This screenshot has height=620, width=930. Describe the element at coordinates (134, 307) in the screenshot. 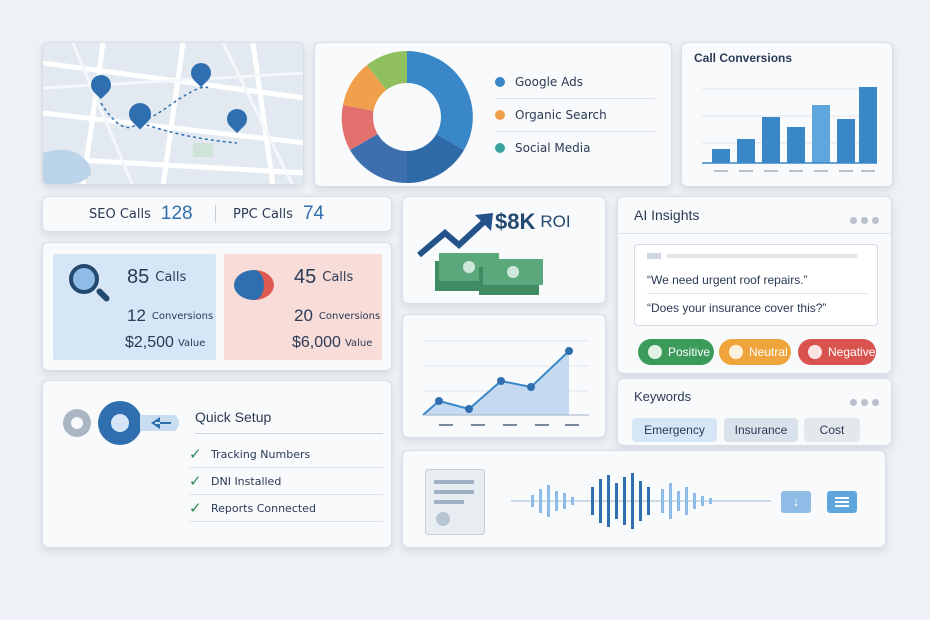

I see `seo-stats-panel: 85 Calls 12 Conversions $2,500 Value` at that location.